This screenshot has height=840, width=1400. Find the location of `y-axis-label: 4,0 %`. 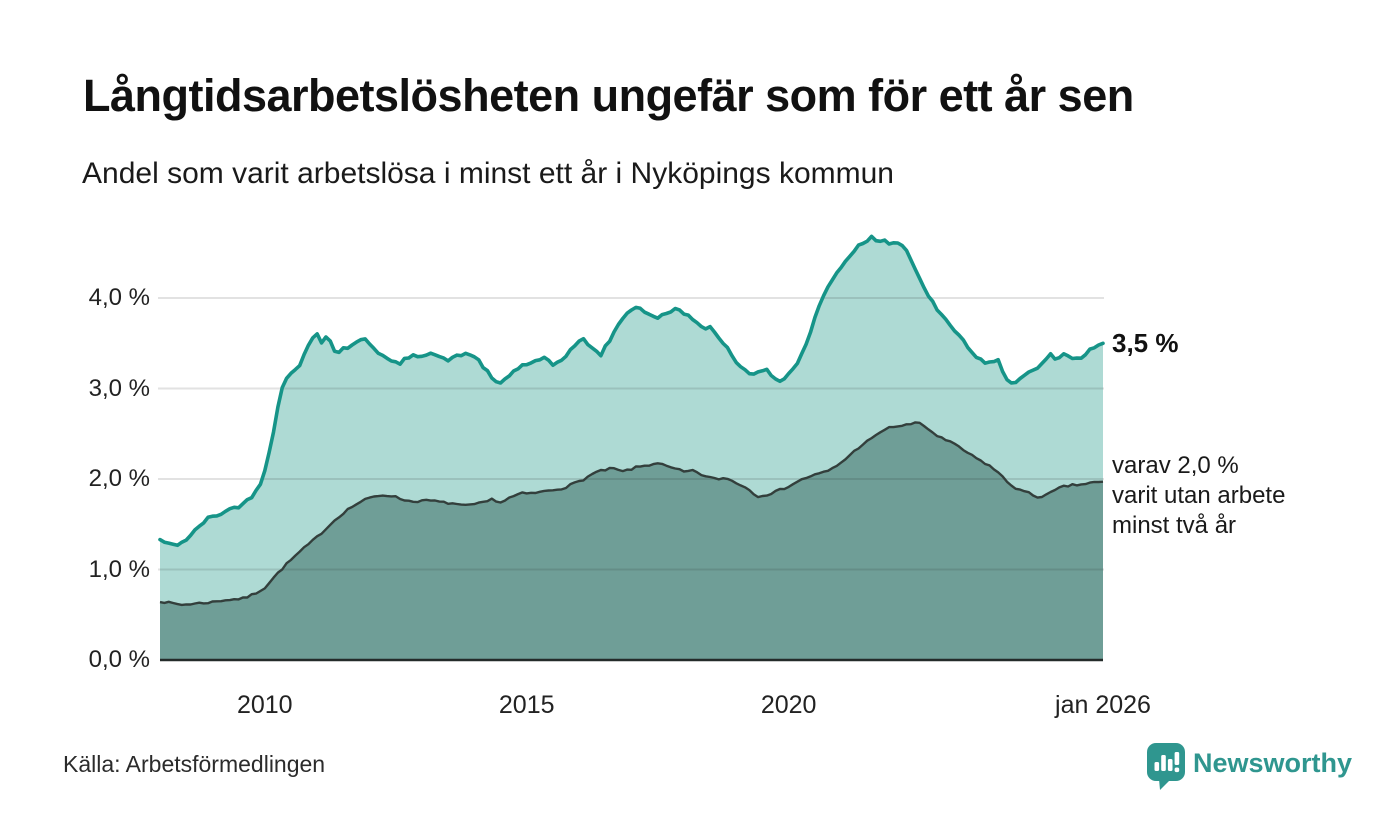

y-axis-label: 4,0 % is located at coordinates (119, 297).